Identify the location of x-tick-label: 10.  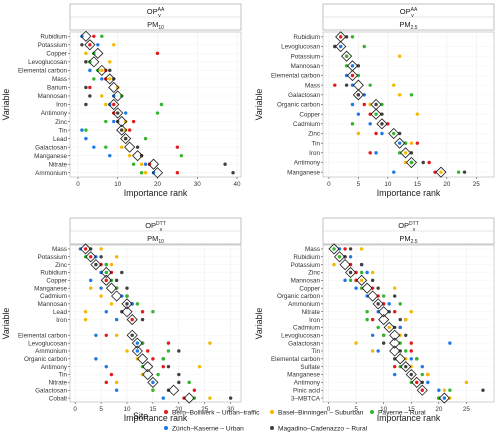
(127, 409).